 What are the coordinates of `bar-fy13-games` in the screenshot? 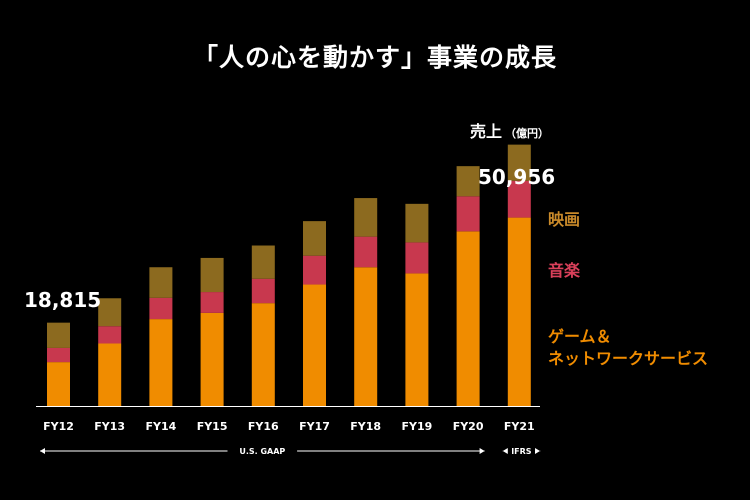 It's located at (110, 374).